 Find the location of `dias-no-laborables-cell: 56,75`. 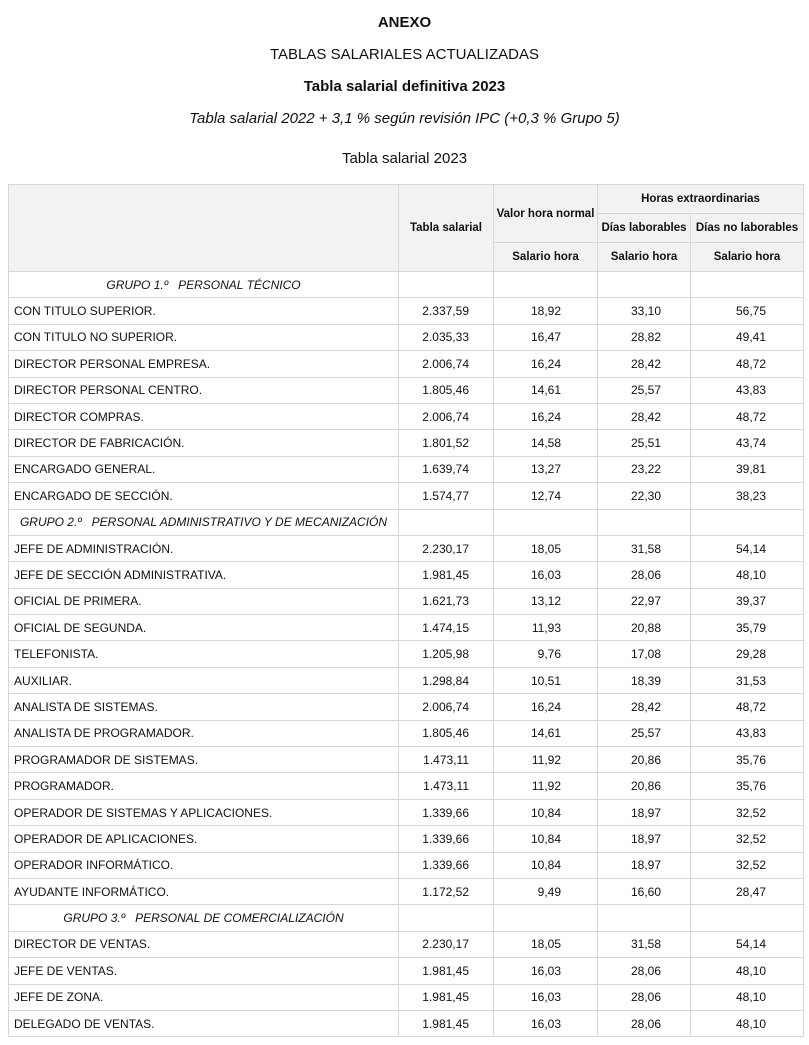

dias-no-laborables-cell: 56,75 is located at coordinates (747, 311).